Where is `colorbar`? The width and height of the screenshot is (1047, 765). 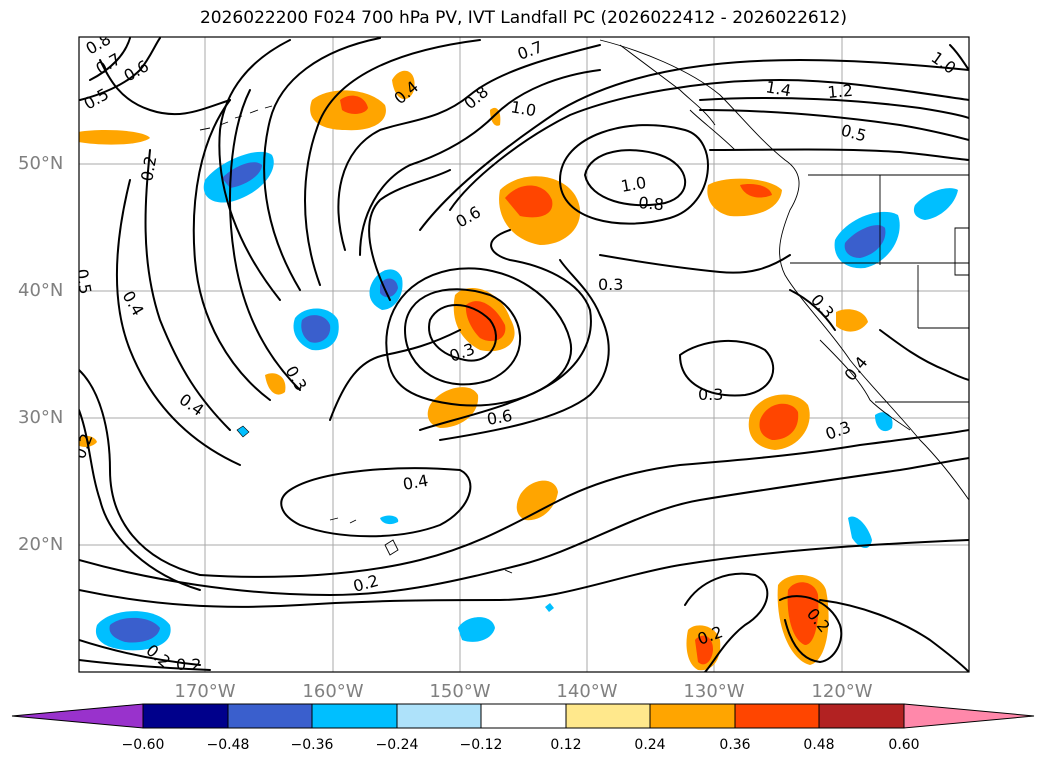 colorbar is located at coordinates (523, 716).